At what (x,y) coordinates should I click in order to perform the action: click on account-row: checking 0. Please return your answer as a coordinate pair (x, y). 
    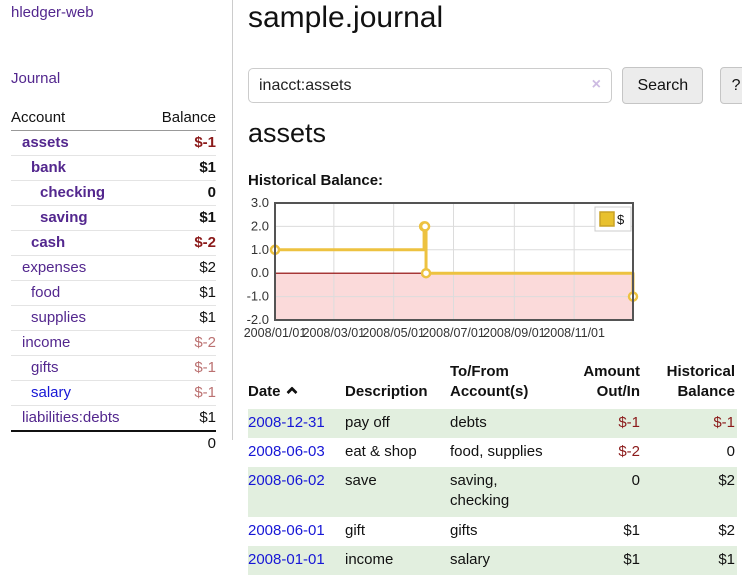
    Looking at the image, I should click on (113, 193).